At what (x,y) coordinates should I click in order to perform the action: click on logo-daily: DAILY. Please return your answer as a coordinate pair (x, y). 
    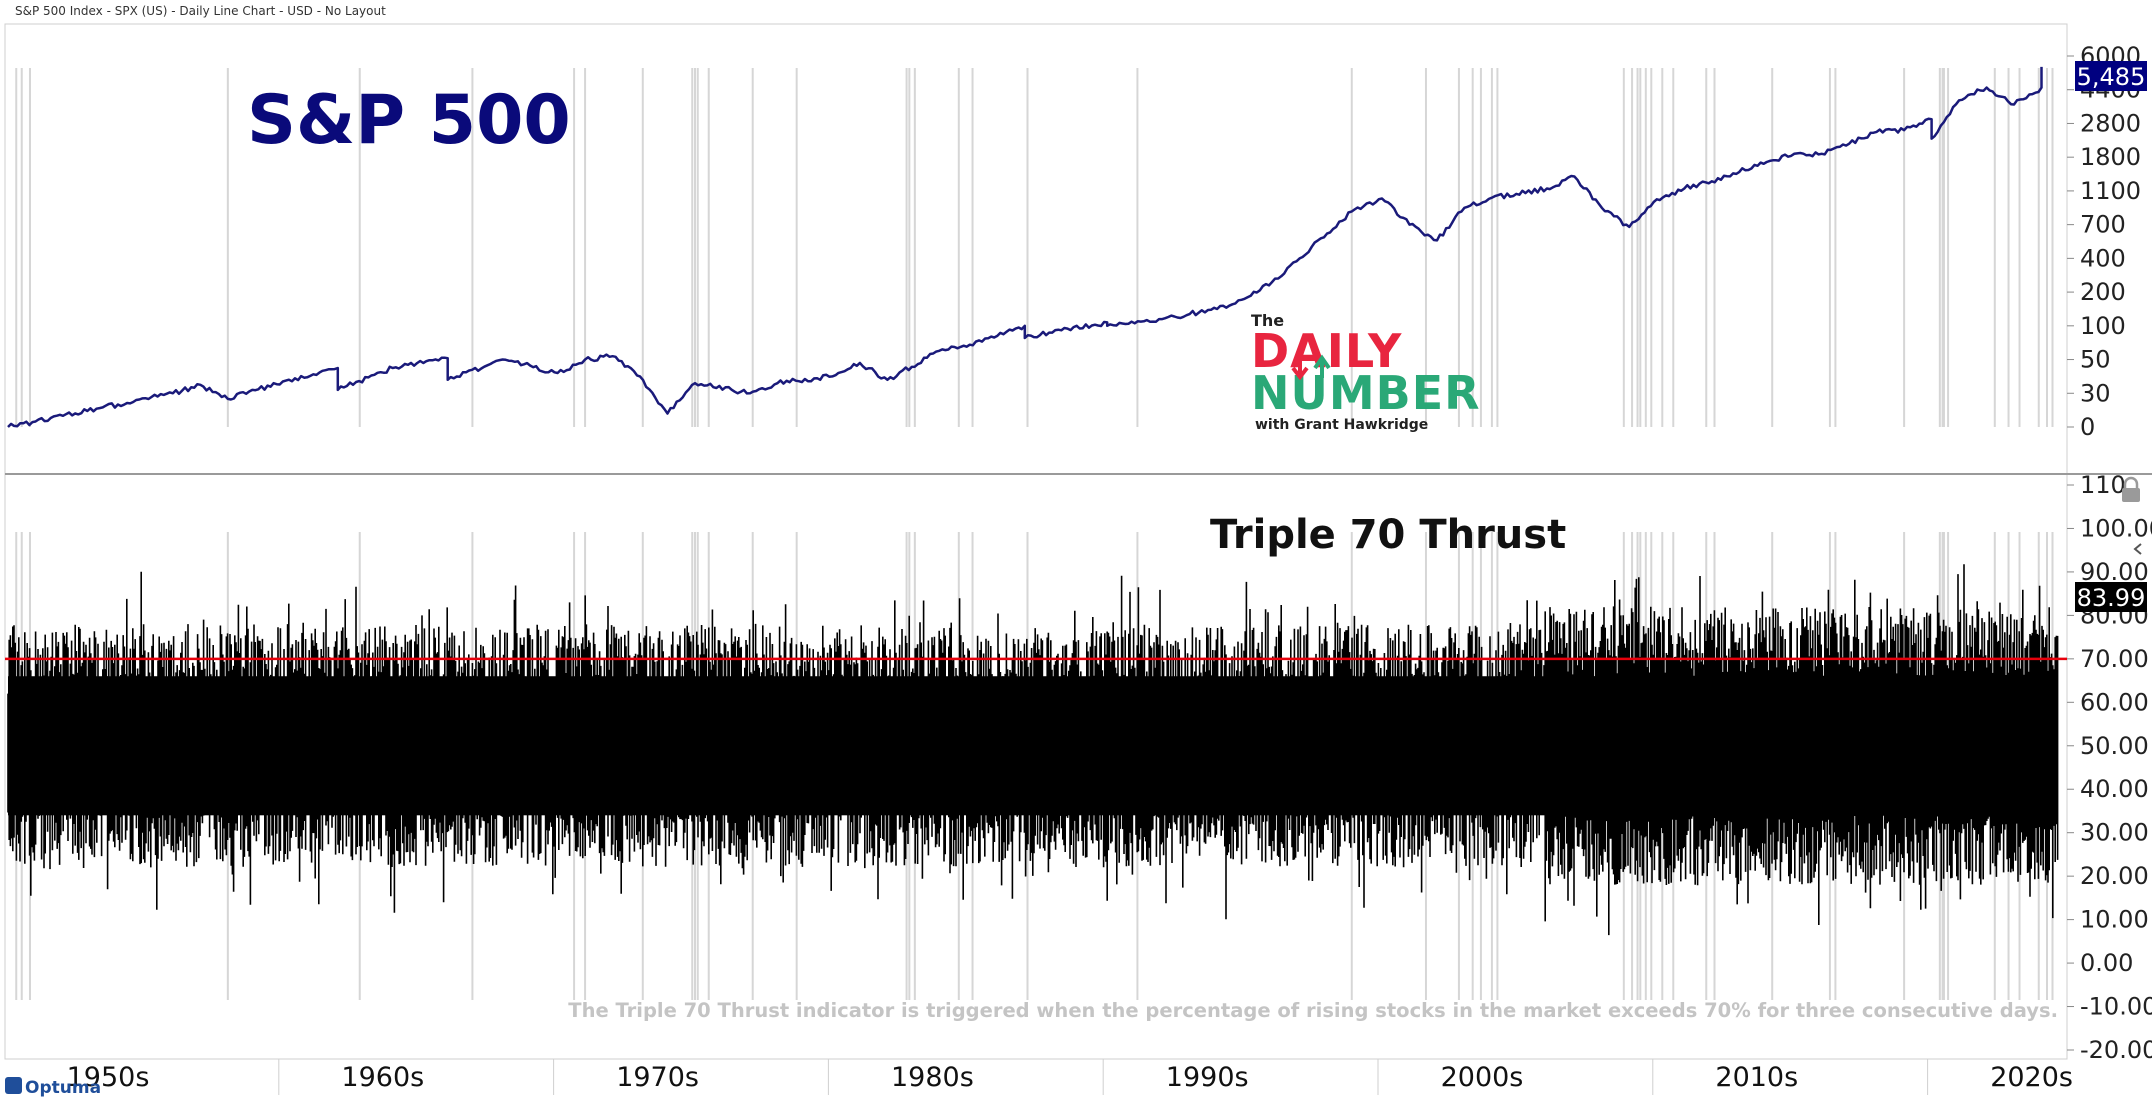
    Looking at the image, I should click on (1326, 351).